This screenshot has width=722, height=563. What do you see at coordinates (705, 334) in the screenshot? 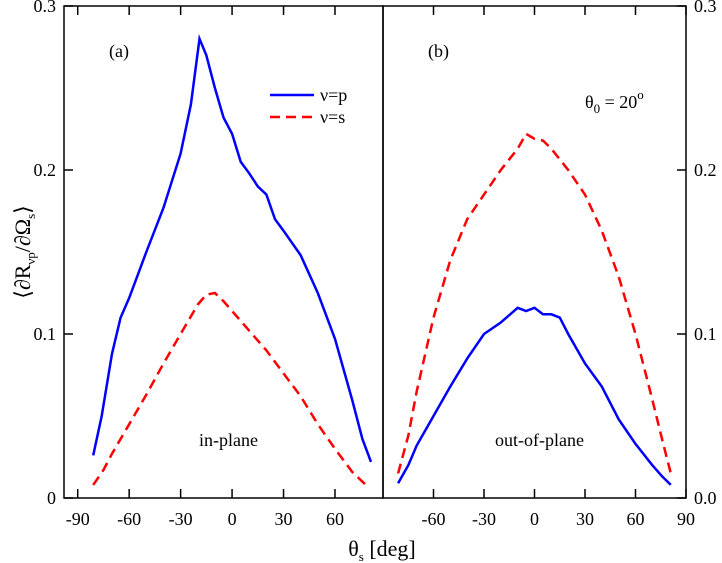
I see `y2-tick-label: 0.1` at bounding box center [705, 334].